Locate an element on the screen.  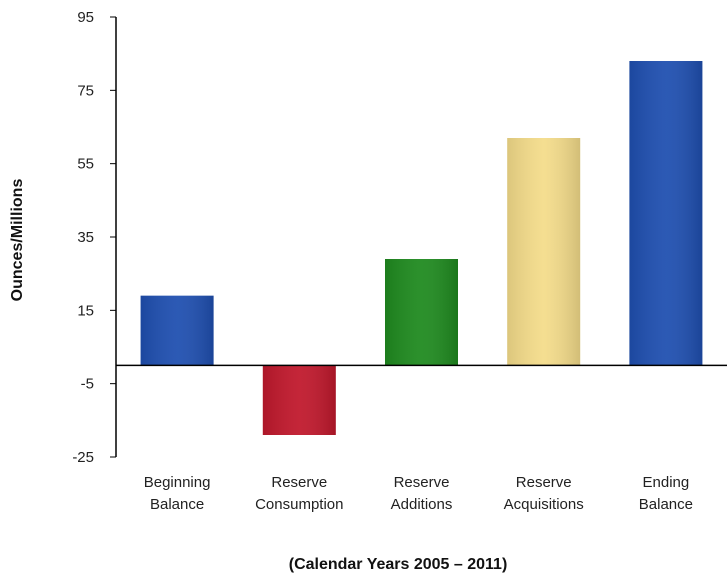
y-tick-label: -25 is located at coordinates (83, 457).